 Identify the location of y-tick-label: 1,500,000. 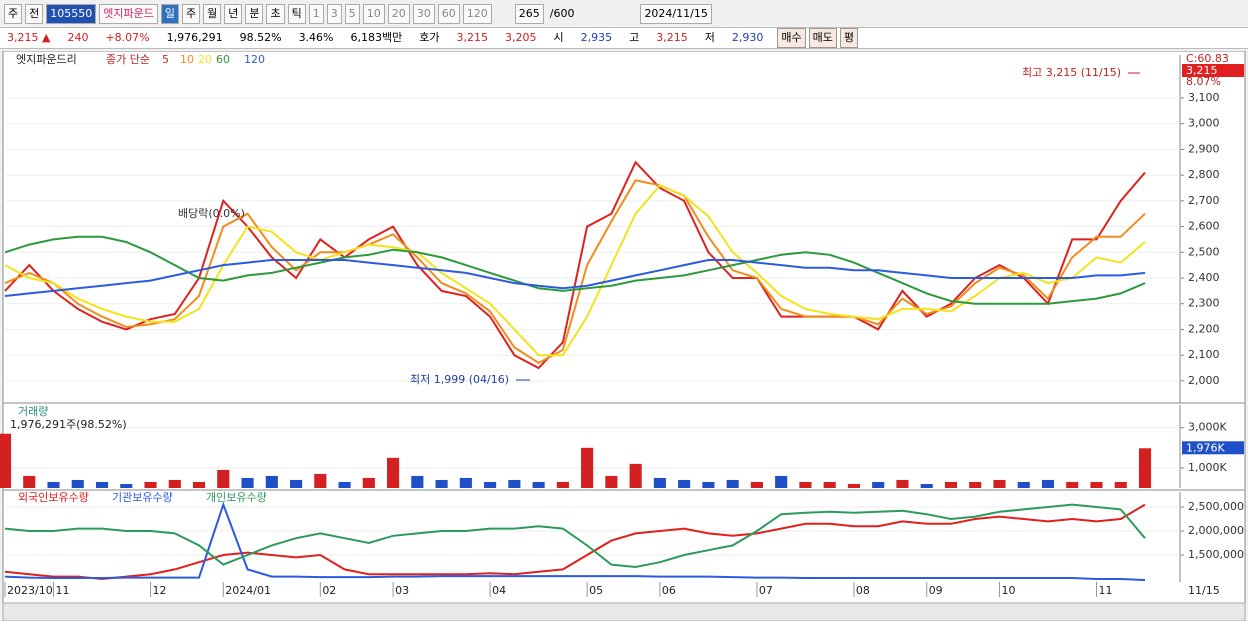
(1216, 554).